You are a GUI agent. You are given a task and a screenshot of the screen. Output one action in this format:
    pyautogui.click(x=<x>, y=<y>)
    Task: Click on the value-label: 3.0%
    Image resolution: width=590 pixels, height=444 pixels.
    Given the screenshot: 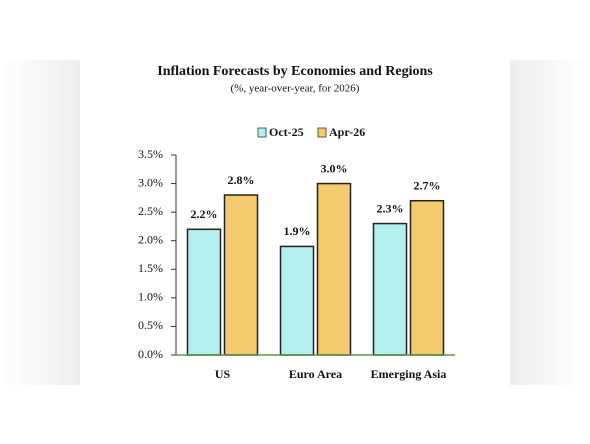 What is the action you would take?
    pyautogui.click(x=334, y=168)
    